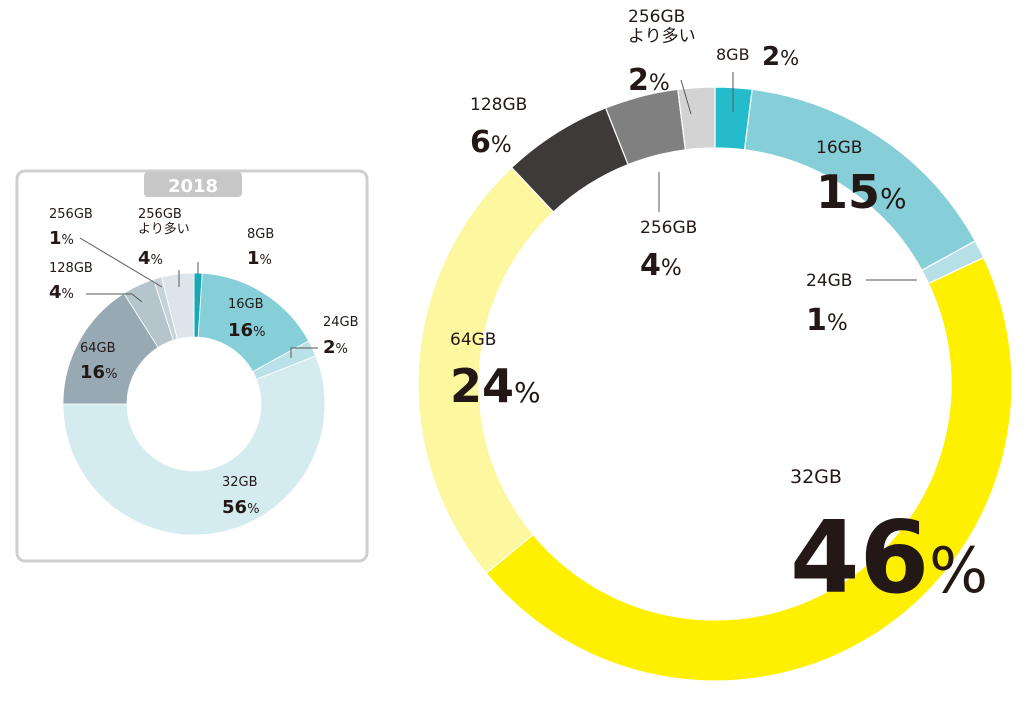  I want to click on label-128gb: 128GB 4%, so click(96, 282).